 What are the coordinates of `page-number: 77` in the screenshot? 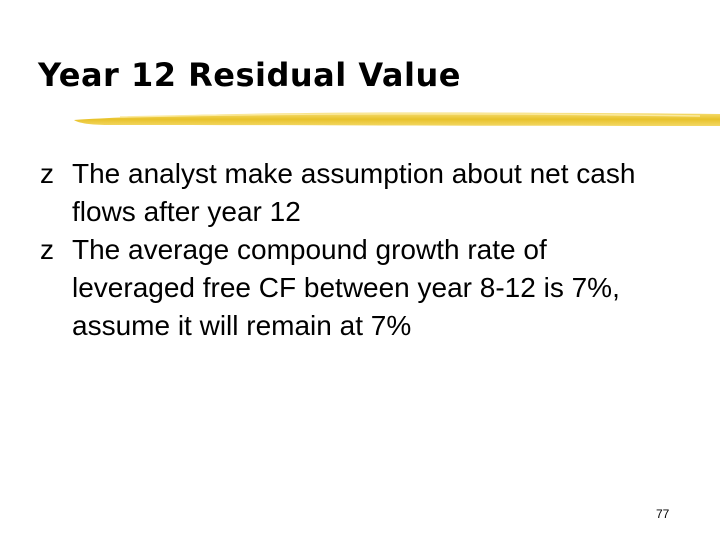 It's located at (663, 514).